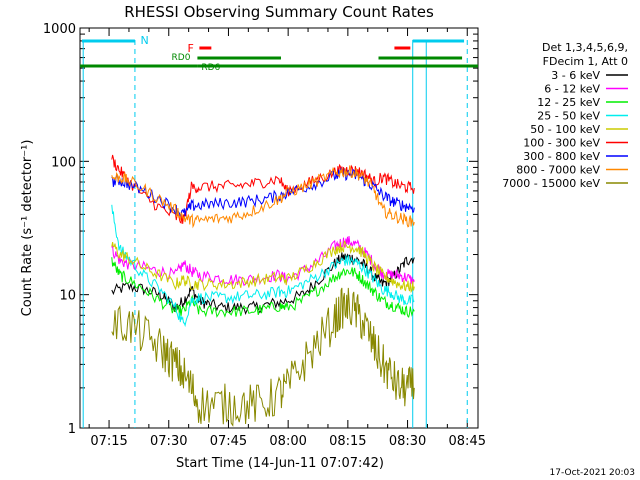  Describe the element at coordinates (407, 441) in the screenshot. I see `x-tick-label: 08:30` at that location.